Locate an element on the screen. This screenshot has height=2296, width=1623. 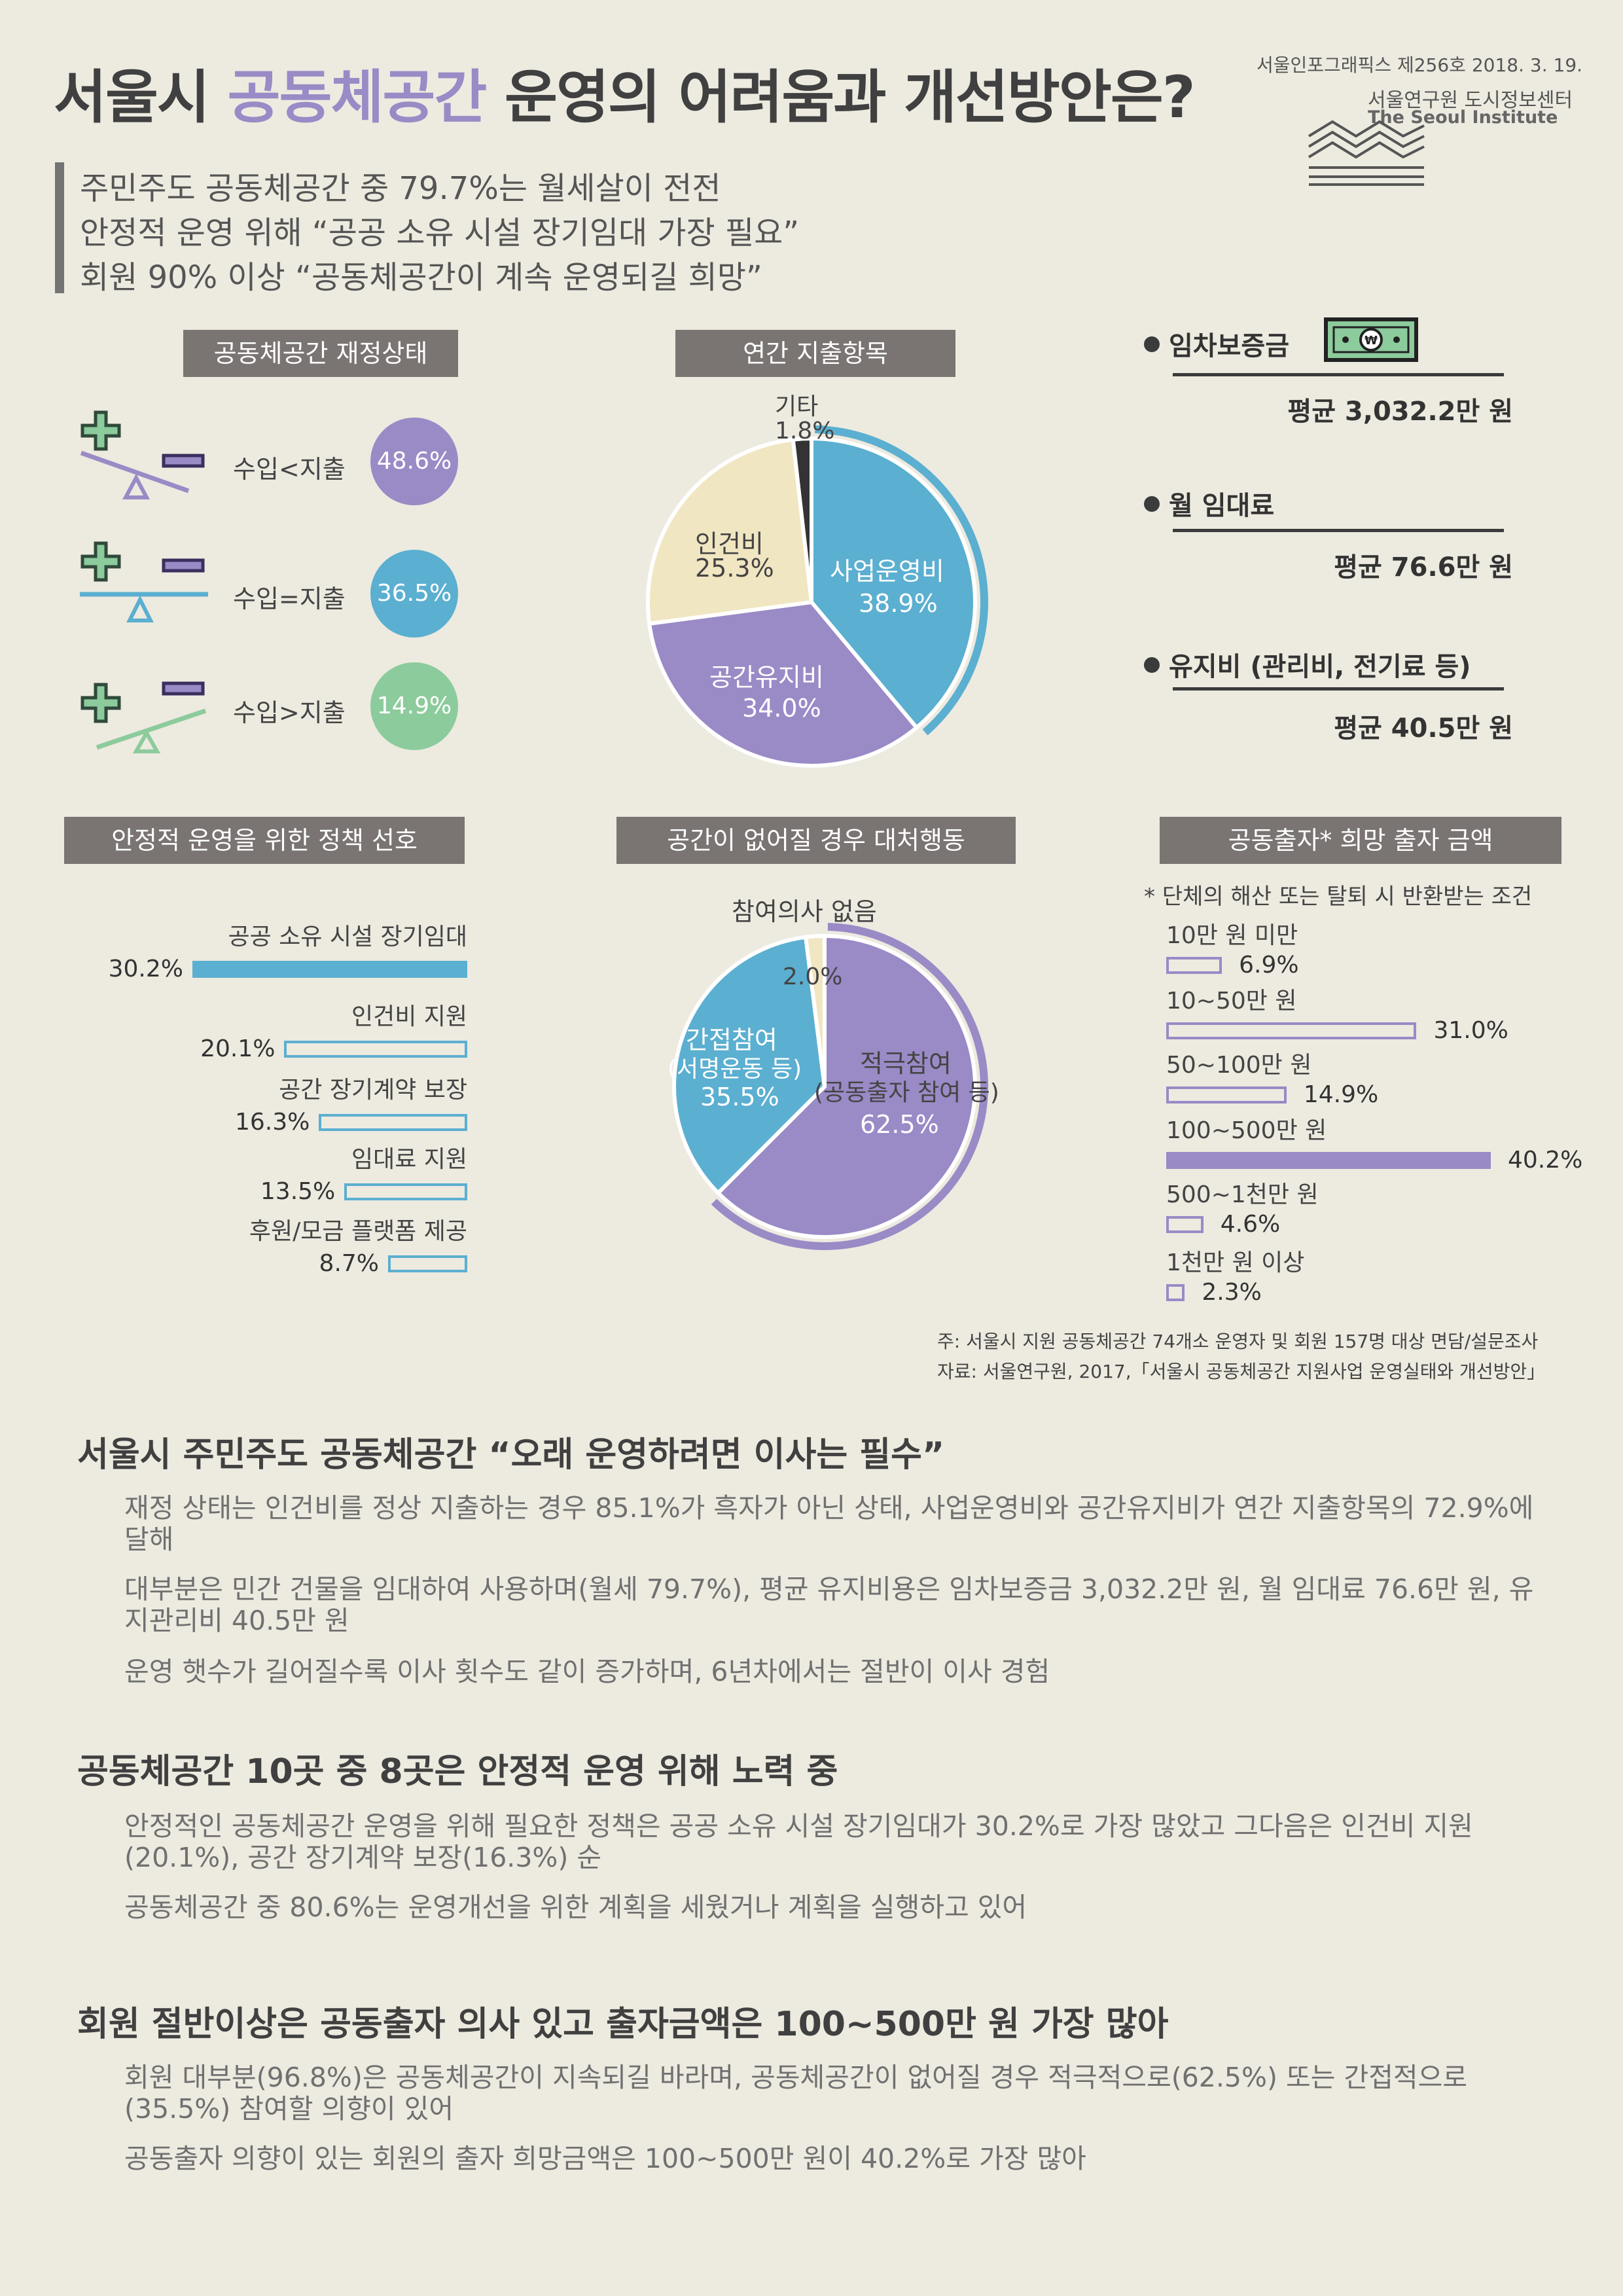
response-sub-active: (공동출자 참여 등) is located at coordinates (906, 1092).